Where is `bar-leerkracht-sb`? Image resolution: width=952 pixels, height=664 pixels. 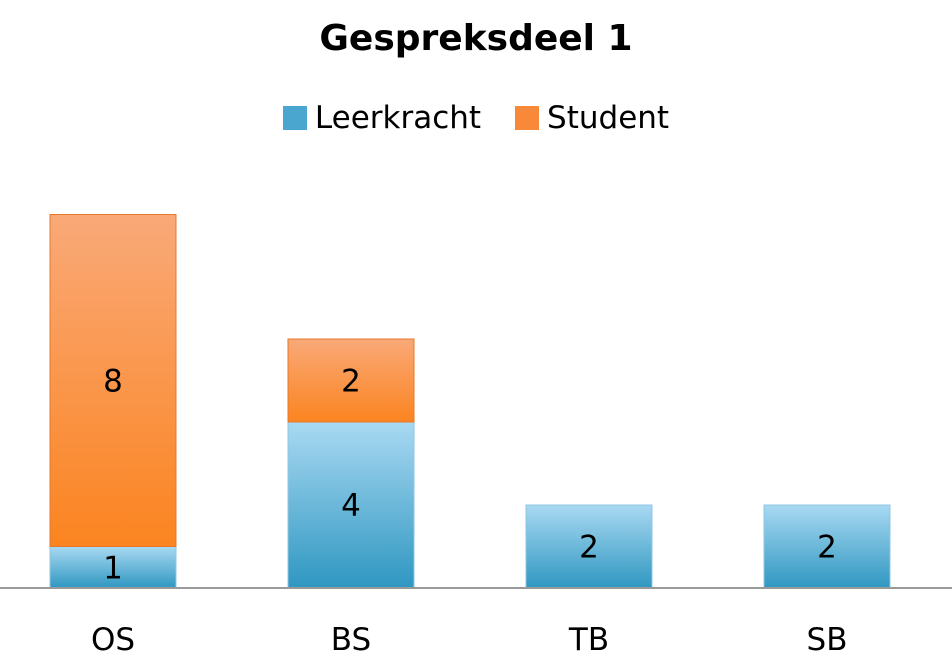
bar-leerkracht-sb is located at coordinates (827, 546).